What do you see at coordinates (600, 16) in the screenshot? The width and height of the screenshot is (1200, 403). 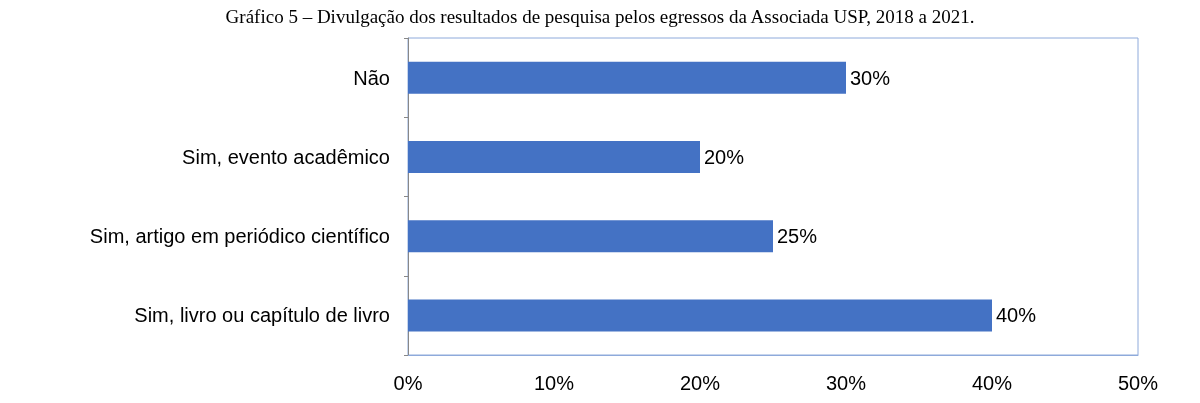 I see `chart-title: Gráfico 5 – Divulgação dos resultados de pesquisa pelos egressos da Associada USP, 2018 a 2021.` at bounding box center [600, 16].